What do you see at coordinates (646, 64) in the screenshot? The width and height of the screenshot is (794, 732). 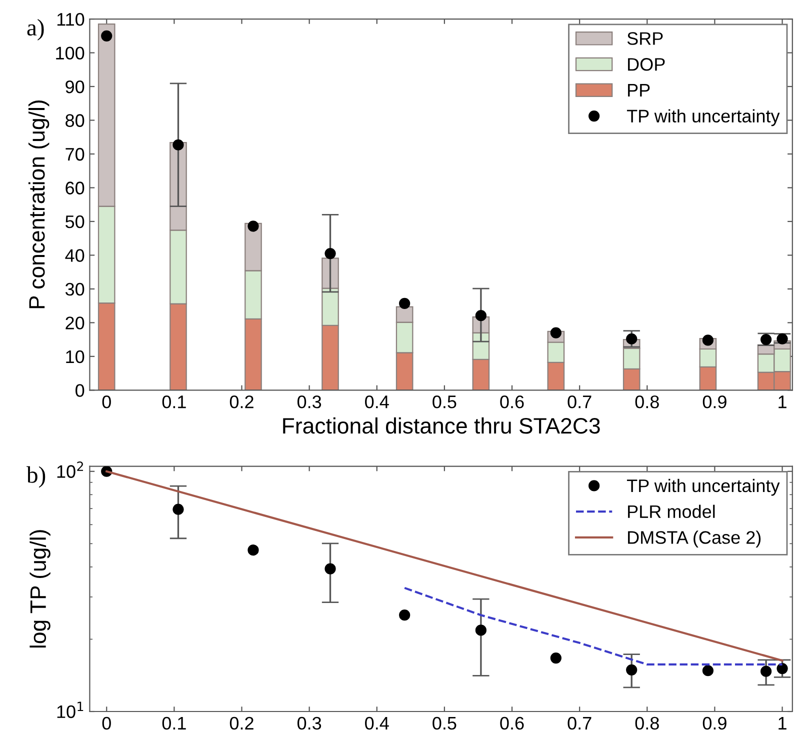 I see `legend-label: DOP` at bounding box center [646, 64].